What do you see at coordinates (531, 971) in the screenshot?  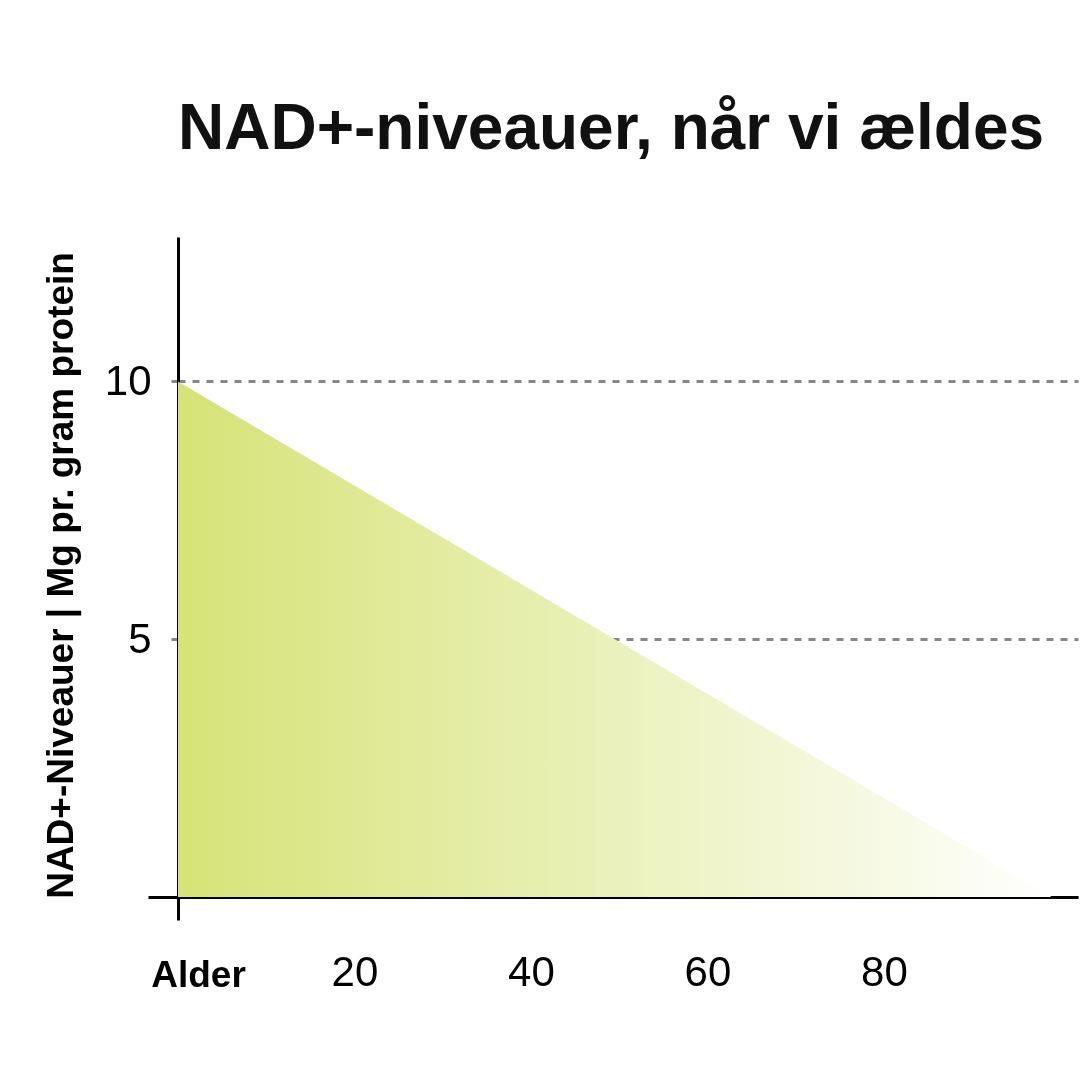 I see `x-tick-label: 40` at bounding box center [531, 971].